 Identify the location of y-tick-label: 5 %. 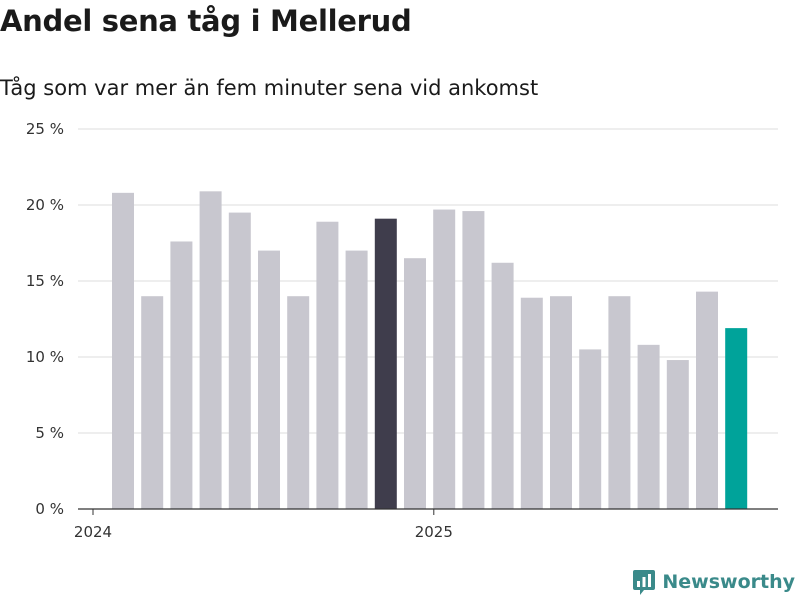
(49, 433).